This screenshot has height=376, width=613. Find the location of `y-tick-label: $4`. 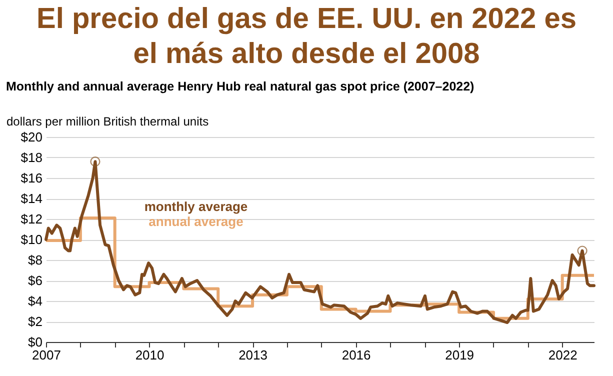

y-tick-label: $4 is located at coordinates (35, 301).